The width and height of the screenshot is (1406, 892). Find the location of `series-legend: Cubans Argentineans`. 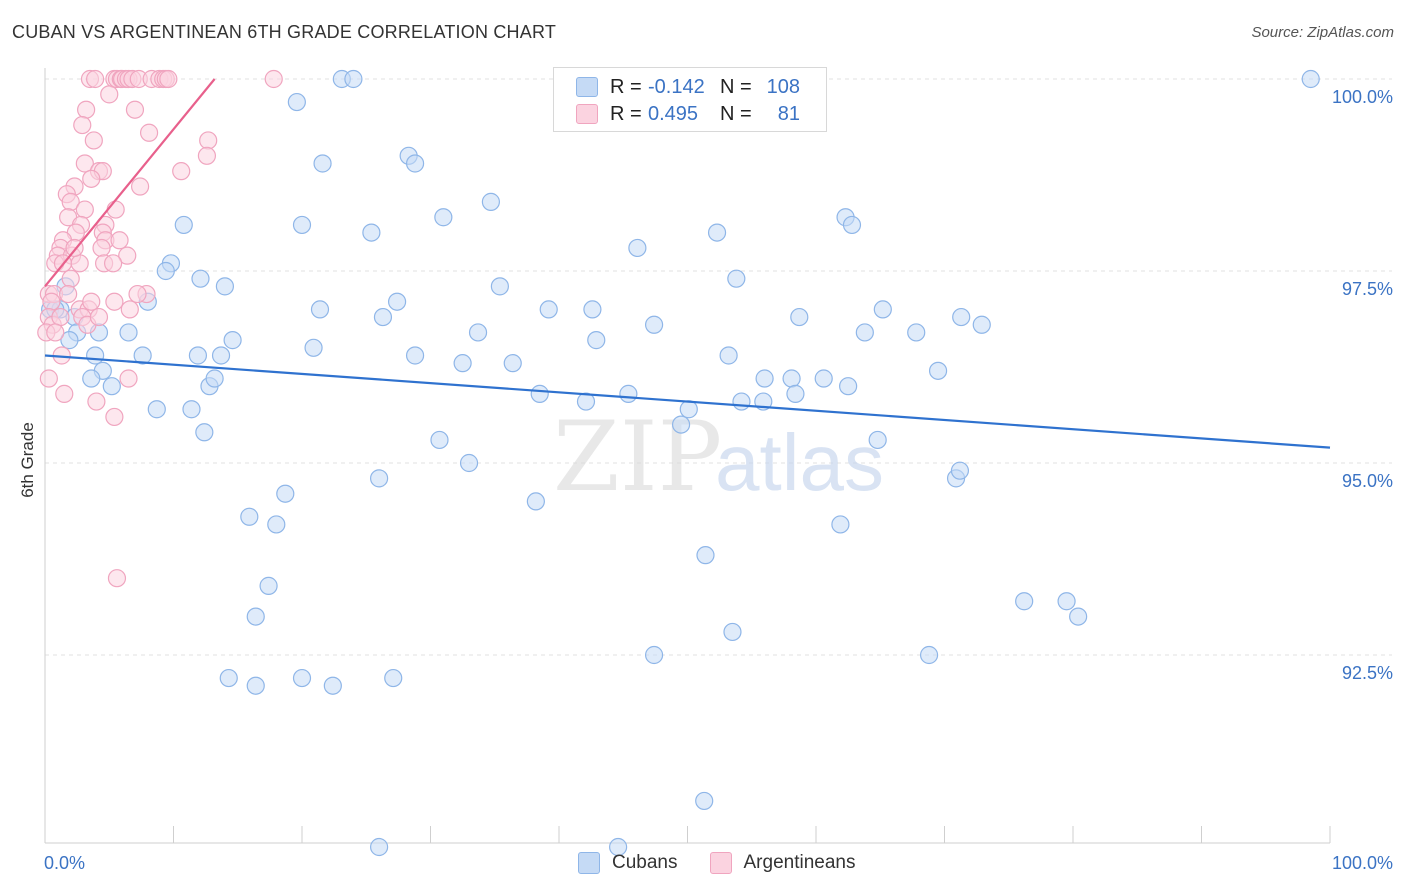

series-legend: Cubans Argentineans is located at coordinates (732, 863).